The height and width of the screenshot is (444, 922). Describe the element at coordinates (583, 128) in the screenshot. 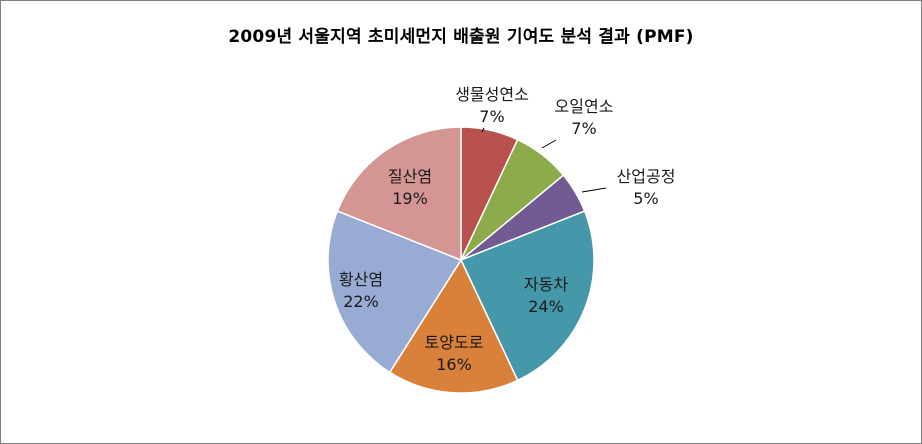

I see `slice-value-2: 7%` at that location.